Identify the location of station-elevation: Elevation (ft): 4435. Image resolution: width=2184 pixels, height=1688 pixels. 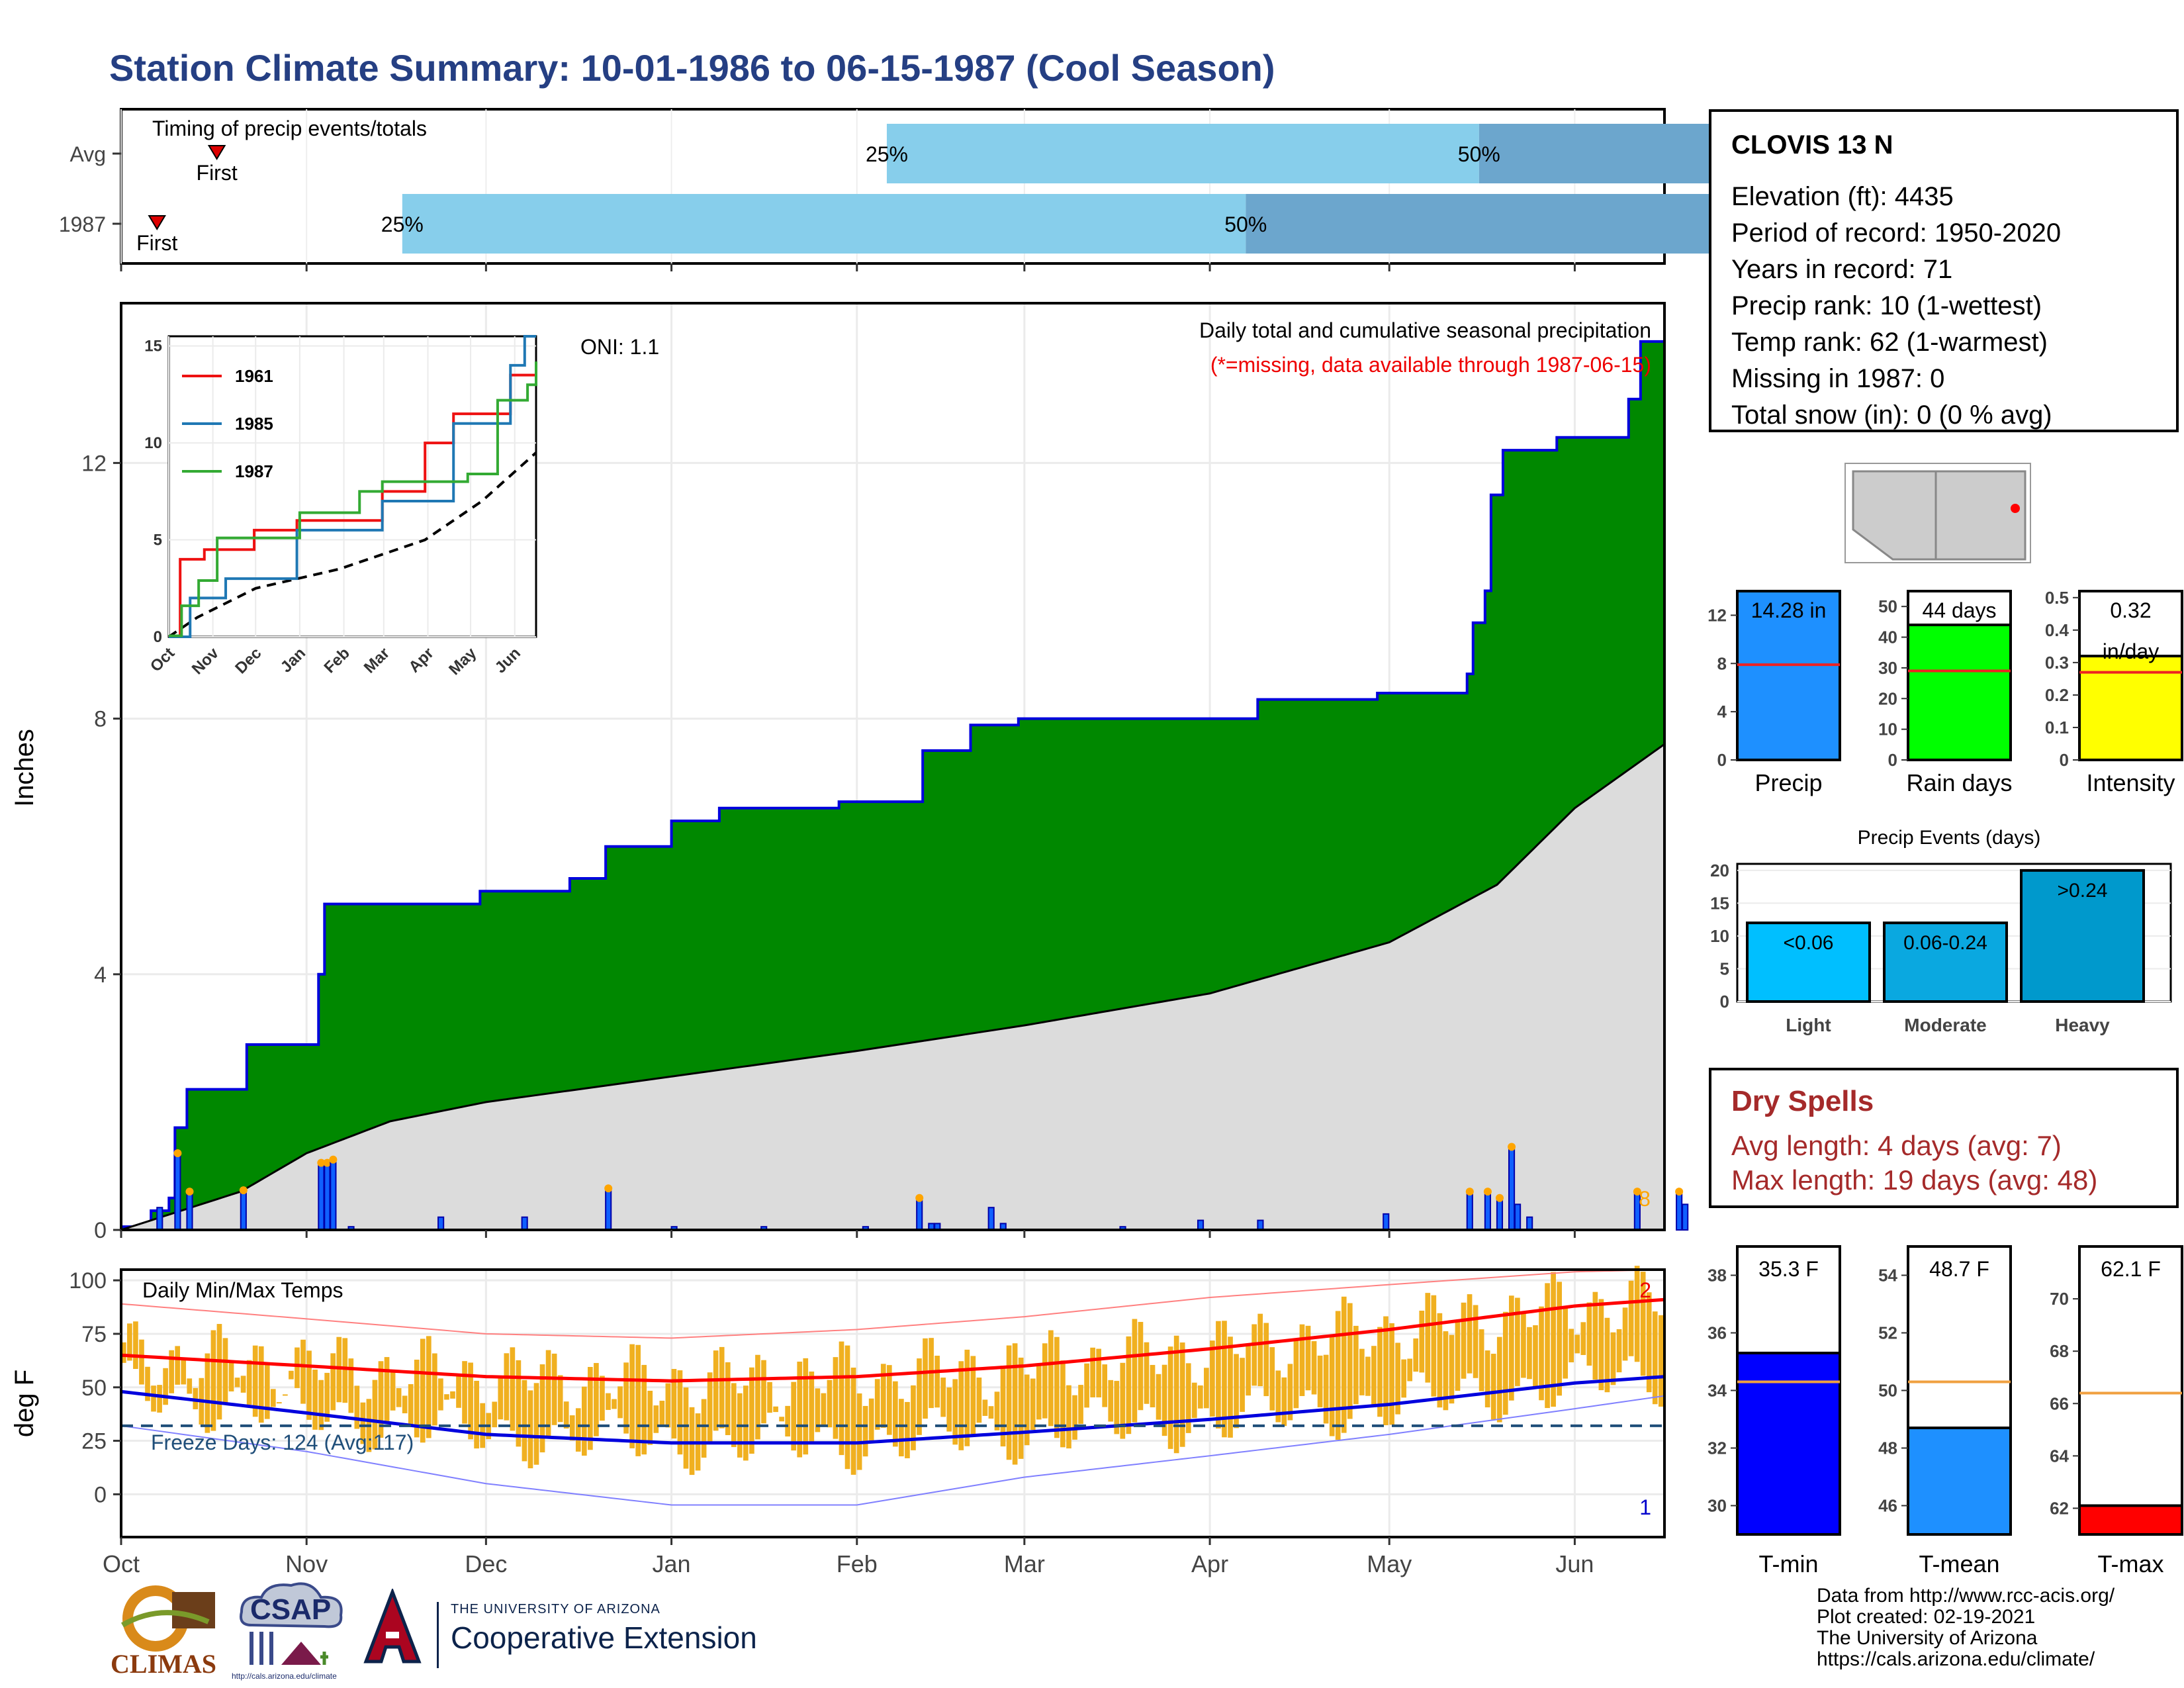
(1843, 196).